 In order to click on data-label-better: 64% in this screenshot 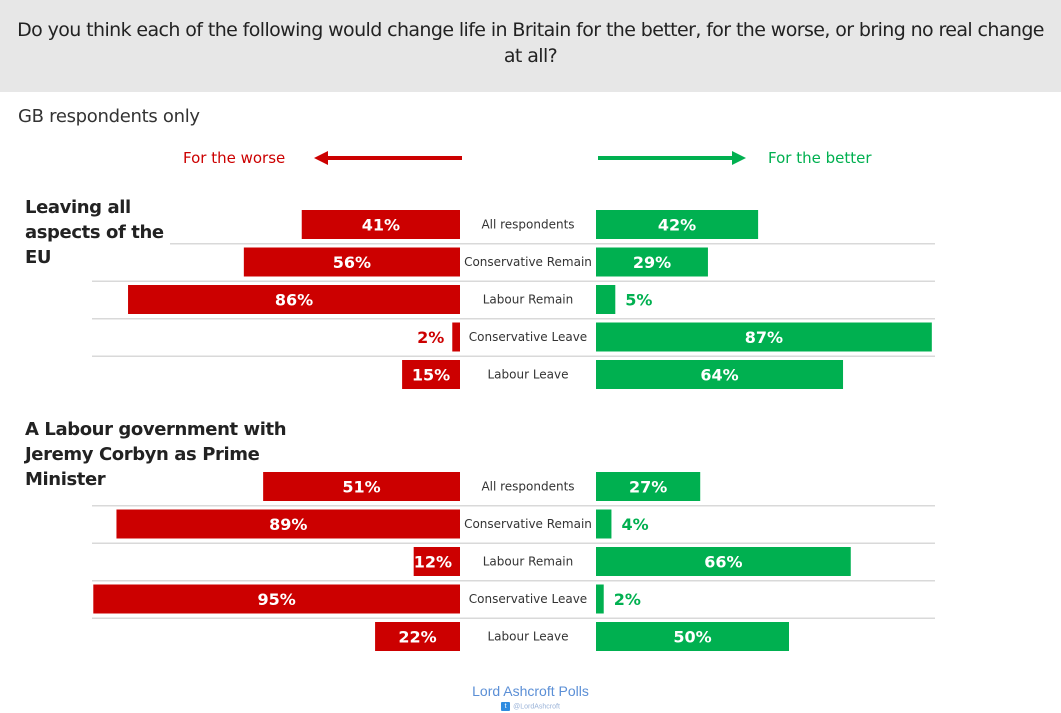, I will do `click(719, 375)`.